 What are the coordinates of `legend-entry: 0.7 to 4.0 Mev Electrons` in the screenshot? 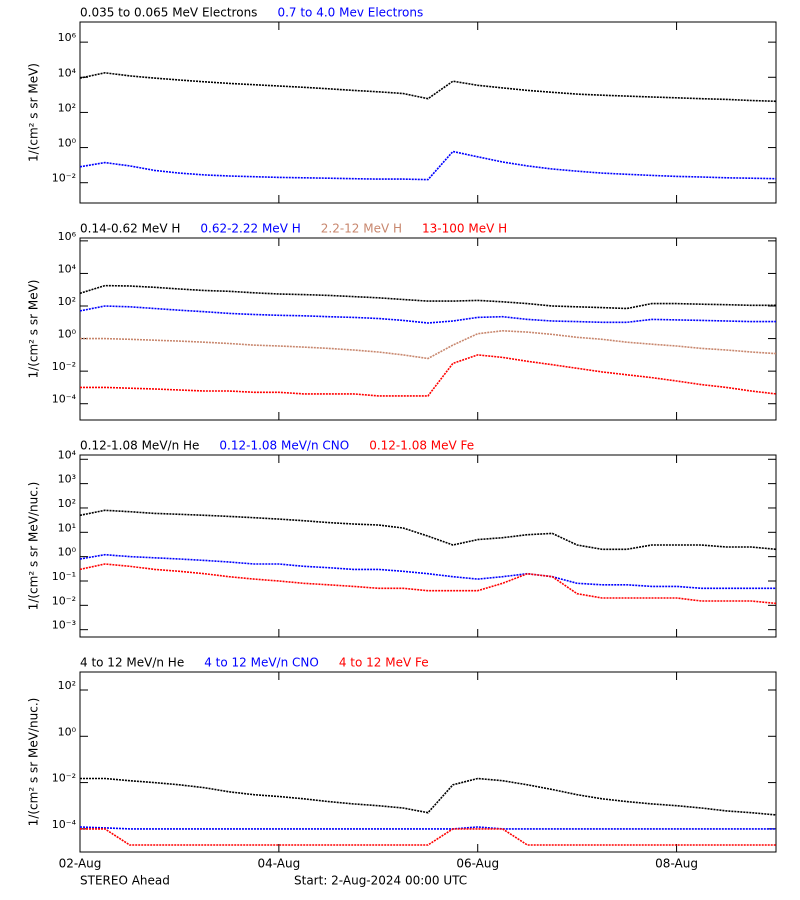 It's located at (350, 13).